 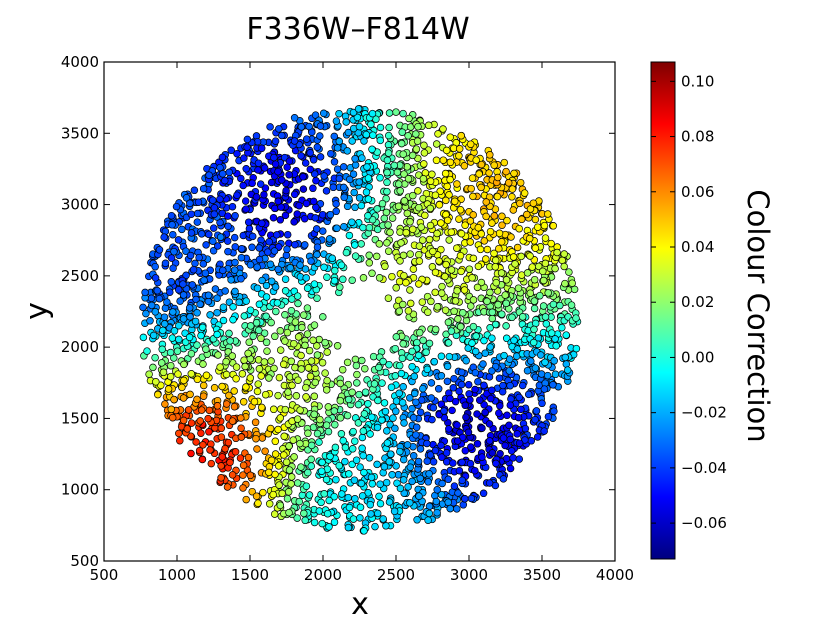 I want to click on x-axis-label: x, so click(x=360, y=604).